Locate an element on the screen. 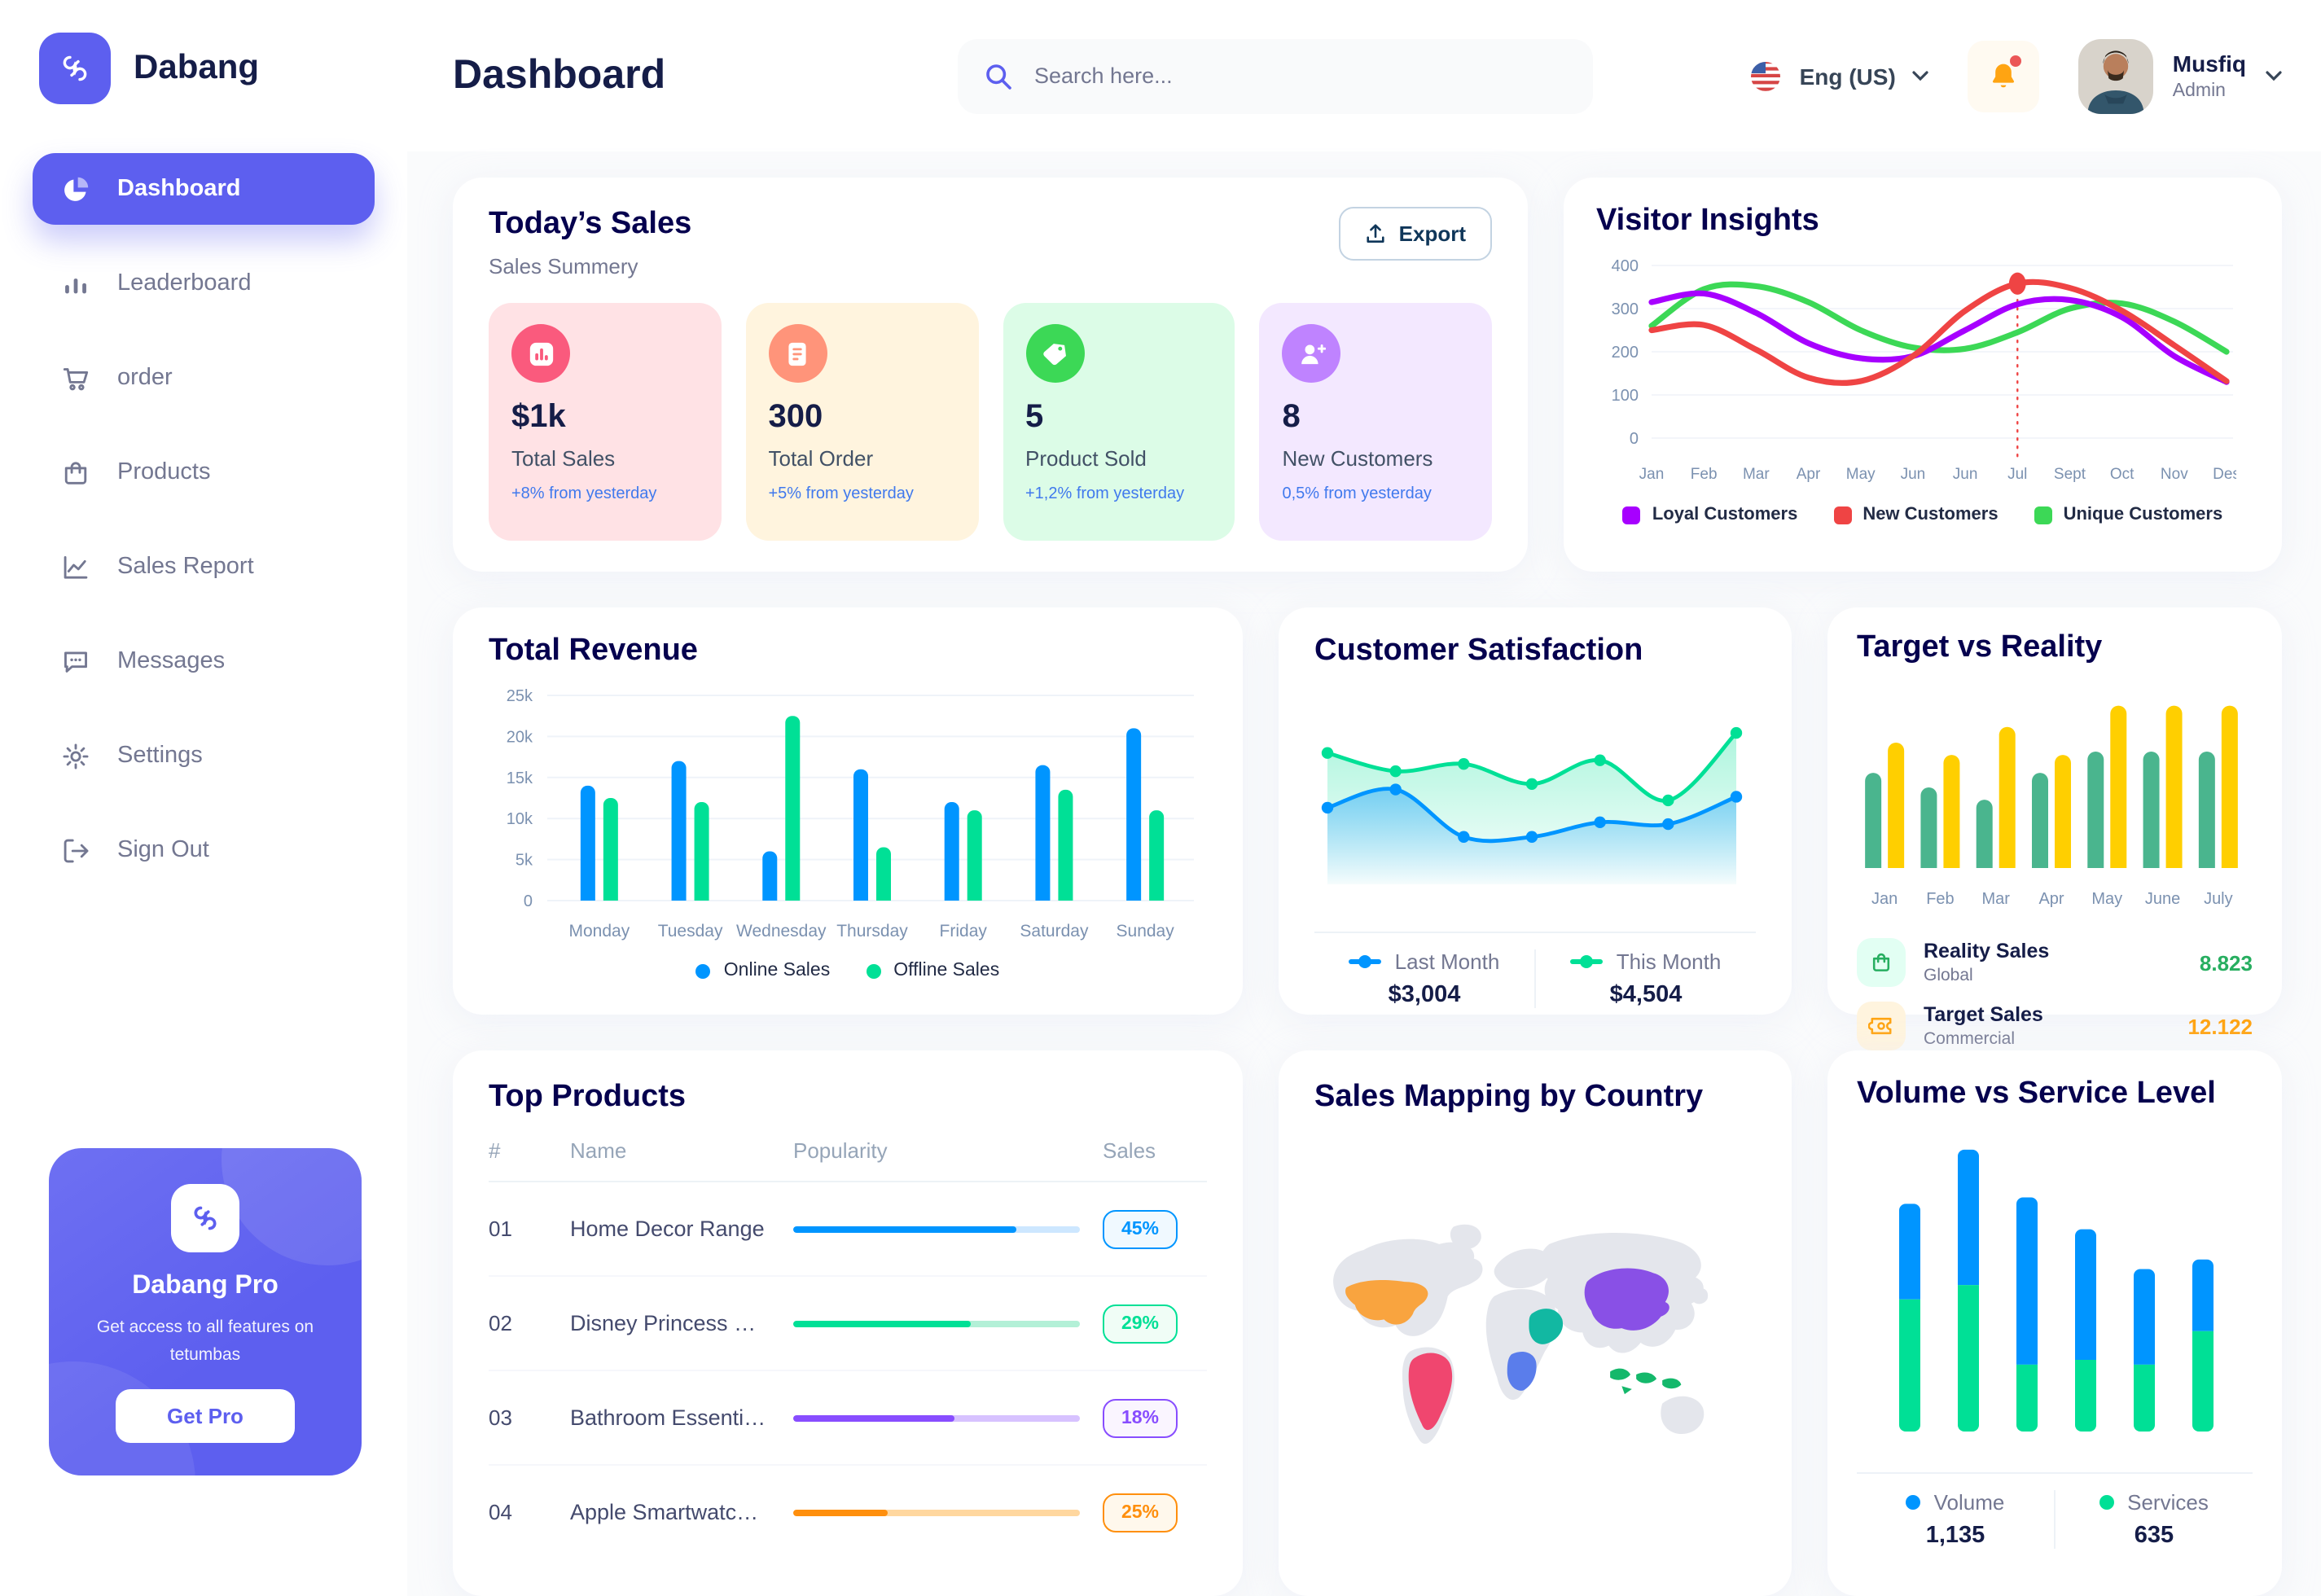  legend-value: $3,004 is located at coordinates (1424, 995).